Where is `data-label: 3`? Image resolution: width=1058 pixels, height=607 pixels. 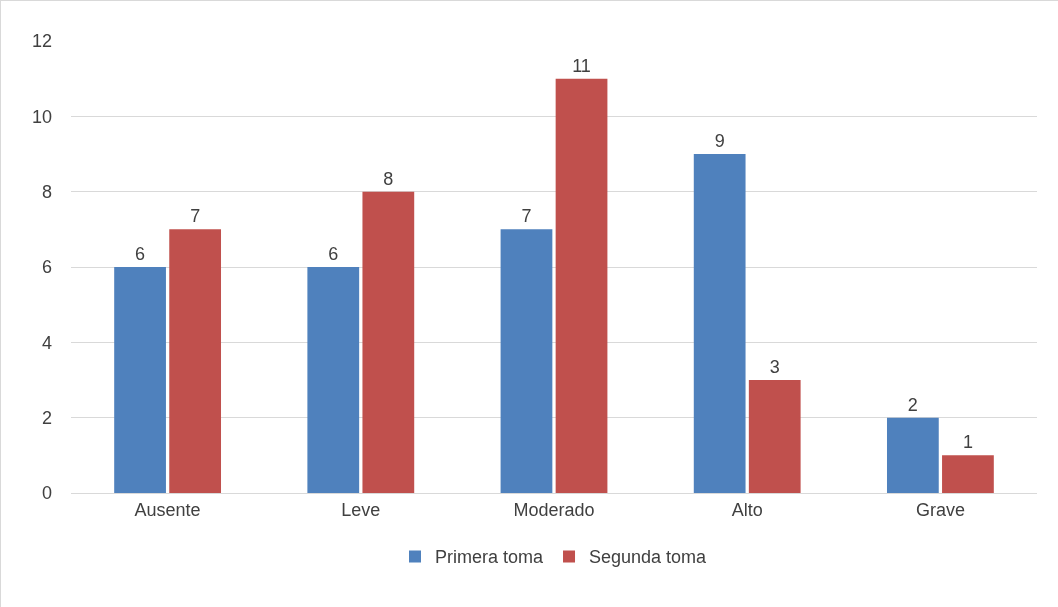
data-label: 3 is located at coordinates (774, 367).